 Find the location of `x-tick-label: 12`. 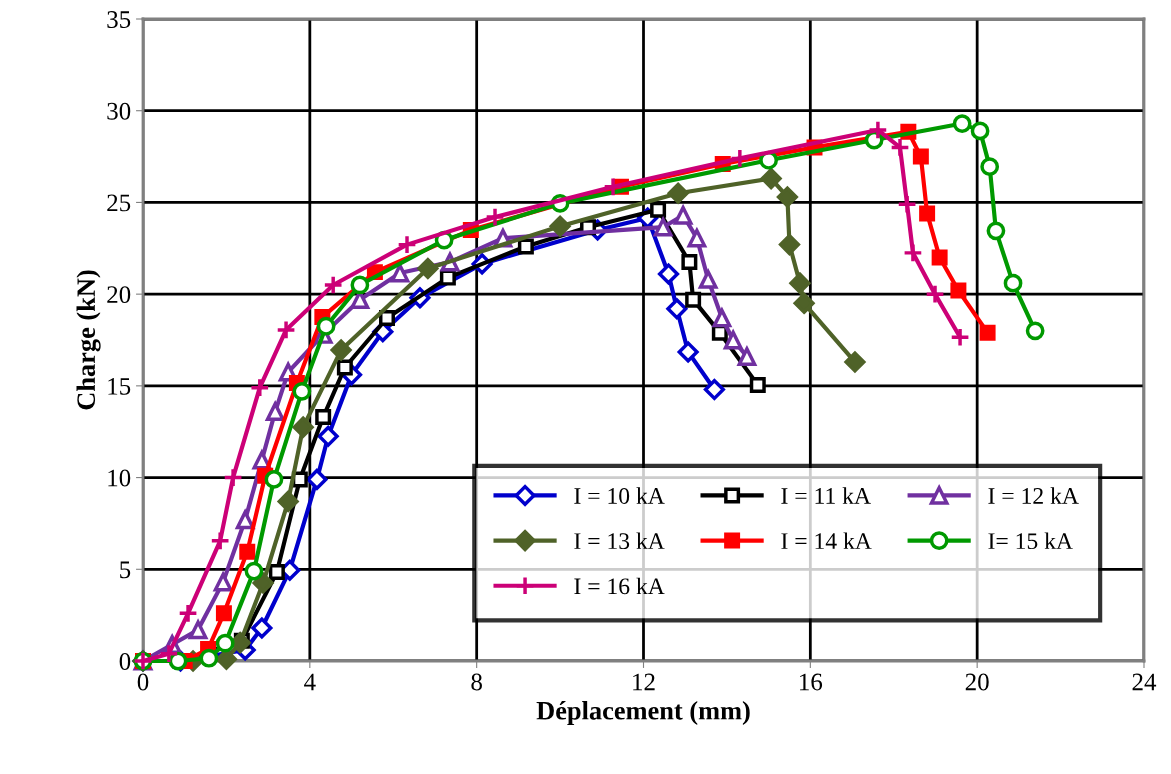

x-tick-label: 12 is located at coordinates (644, 682).